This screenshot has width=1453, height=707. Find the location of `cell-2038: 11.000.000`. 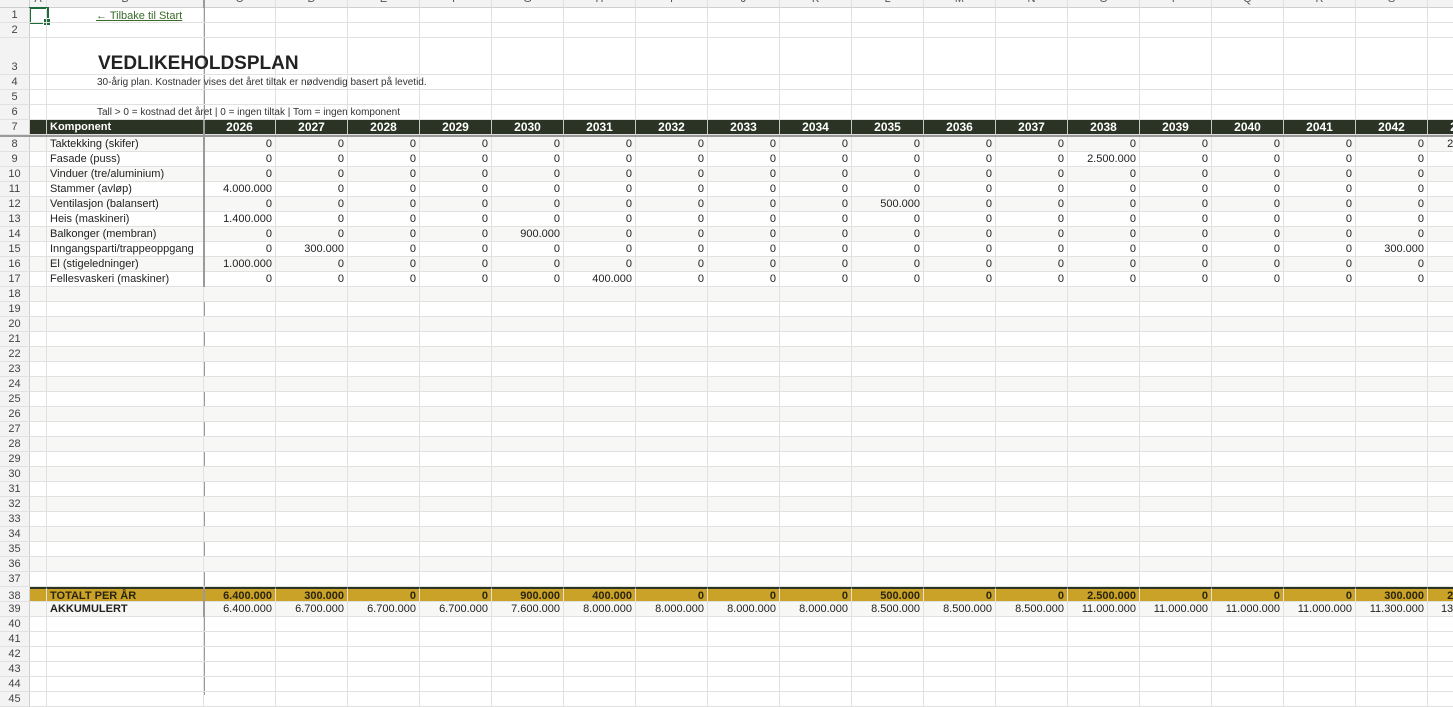

cell-2038: 11.000.000 is located at coordinates (1104, 609).